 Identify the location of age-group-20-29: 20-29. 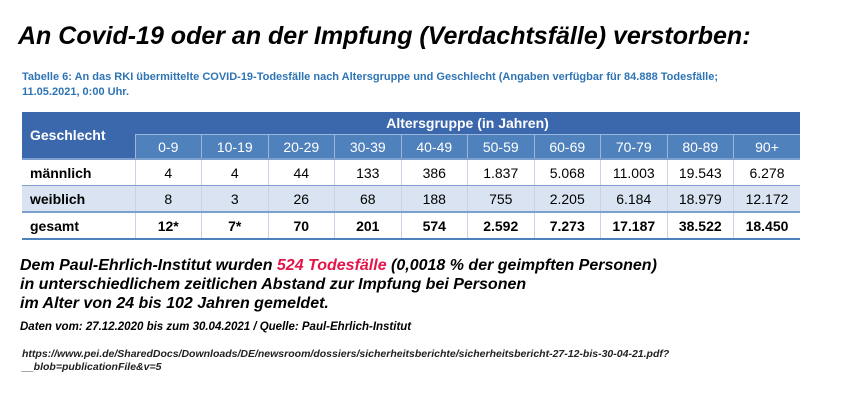
(301, 146).